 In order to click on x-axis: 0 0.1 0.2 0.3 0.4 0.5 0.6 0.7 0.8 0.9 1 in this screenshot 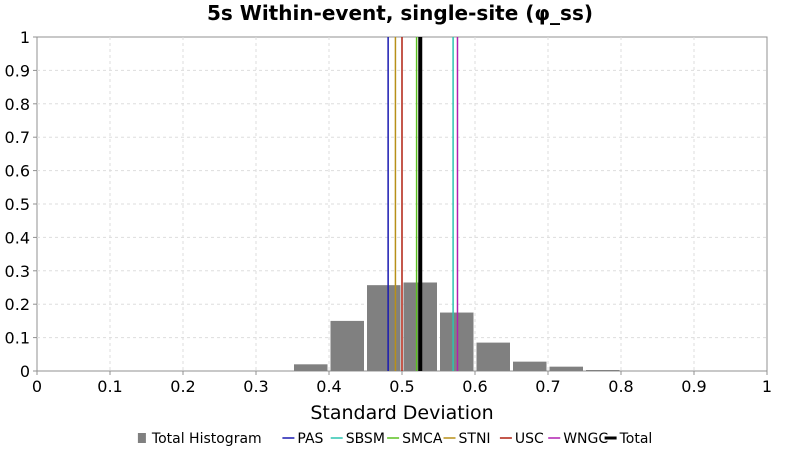, I will do `click(402, 383)`.